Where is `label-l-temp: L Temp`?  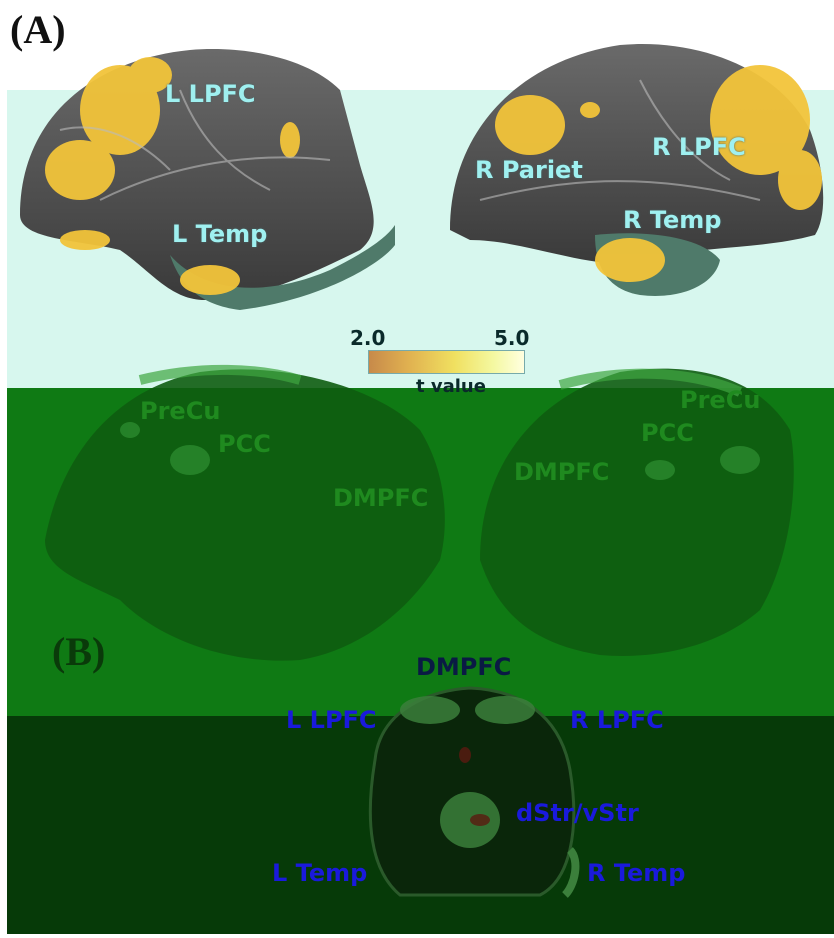 label-l-temp: L Temp is located at coordinates (220, 234).